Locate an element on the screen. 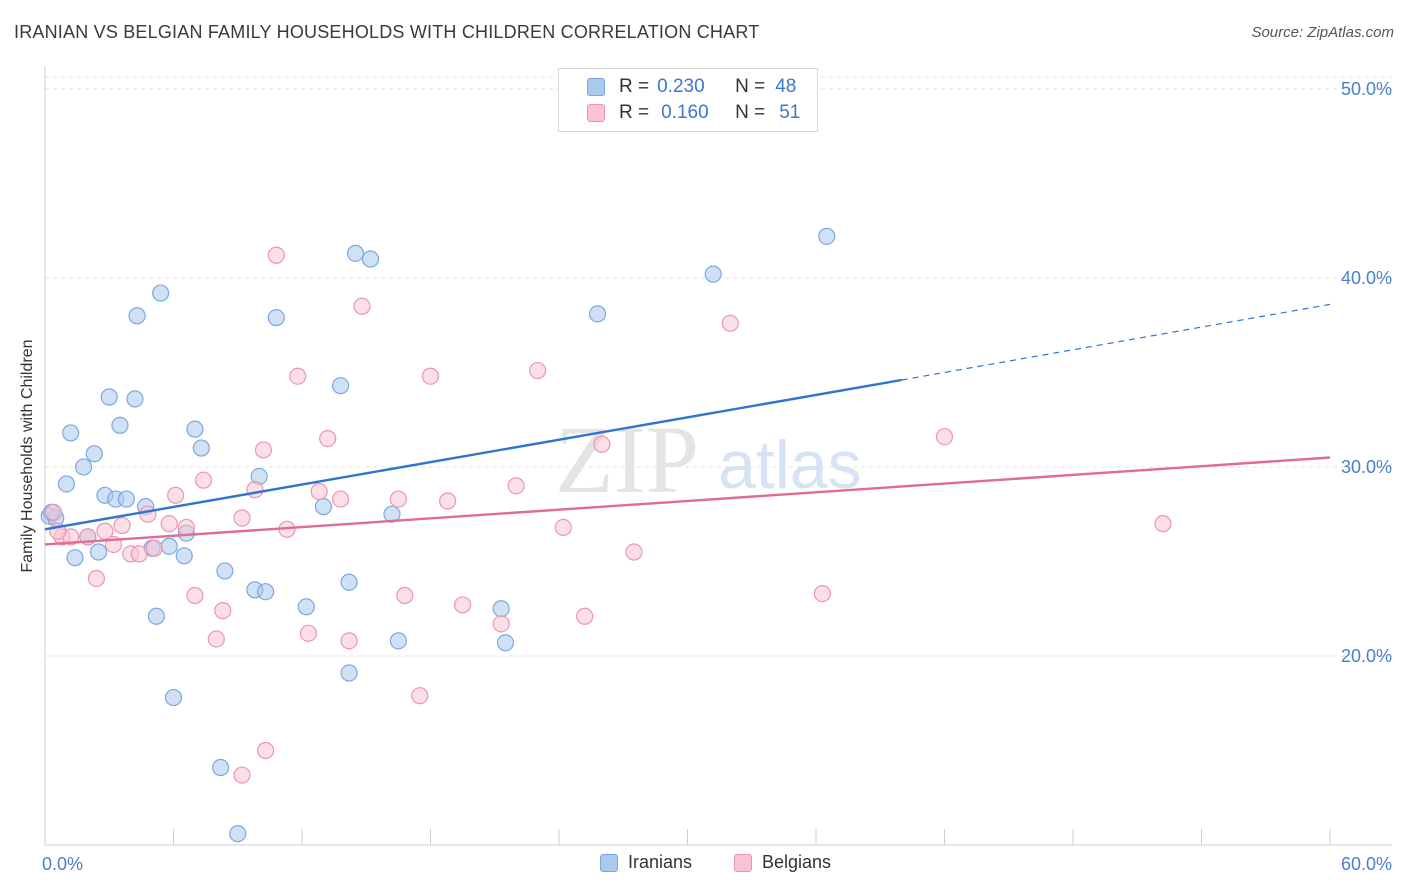  legend-label-iranians: Iranians is located at coordinates (660, 862).